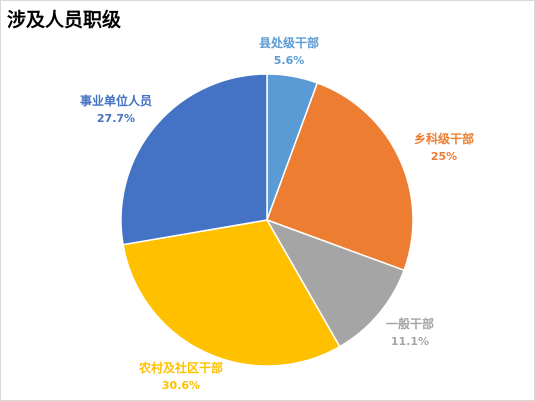 This screenshot has width=535, height=401. I want to click on slice-value-rural-community: 30.6%, so click(181, 385).